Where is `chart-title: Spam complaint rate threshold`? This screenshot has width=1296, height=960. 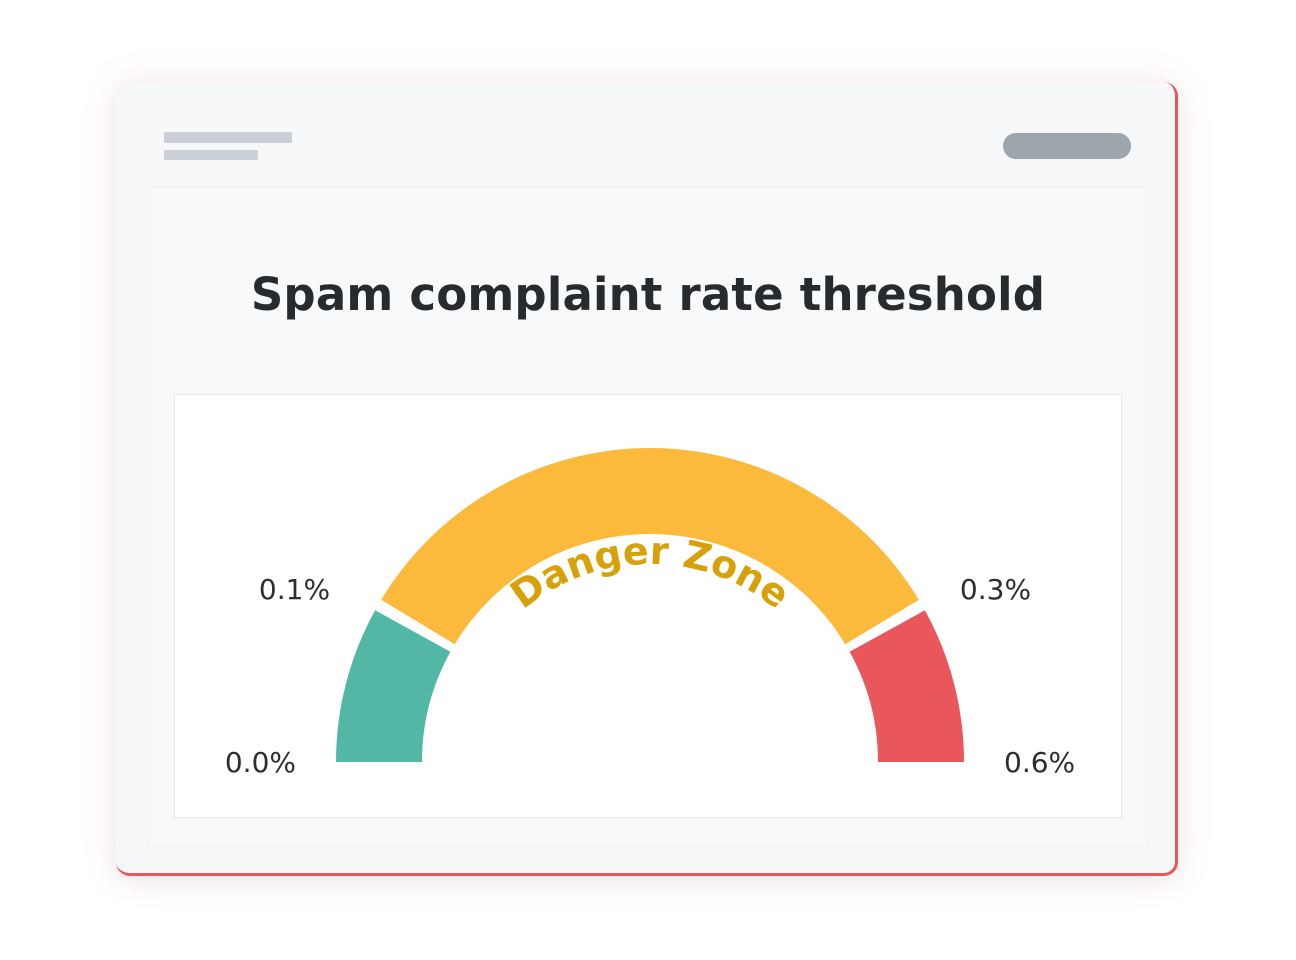 chart-title: Spam complaint rate threshold is located at coordinates (648, 294).